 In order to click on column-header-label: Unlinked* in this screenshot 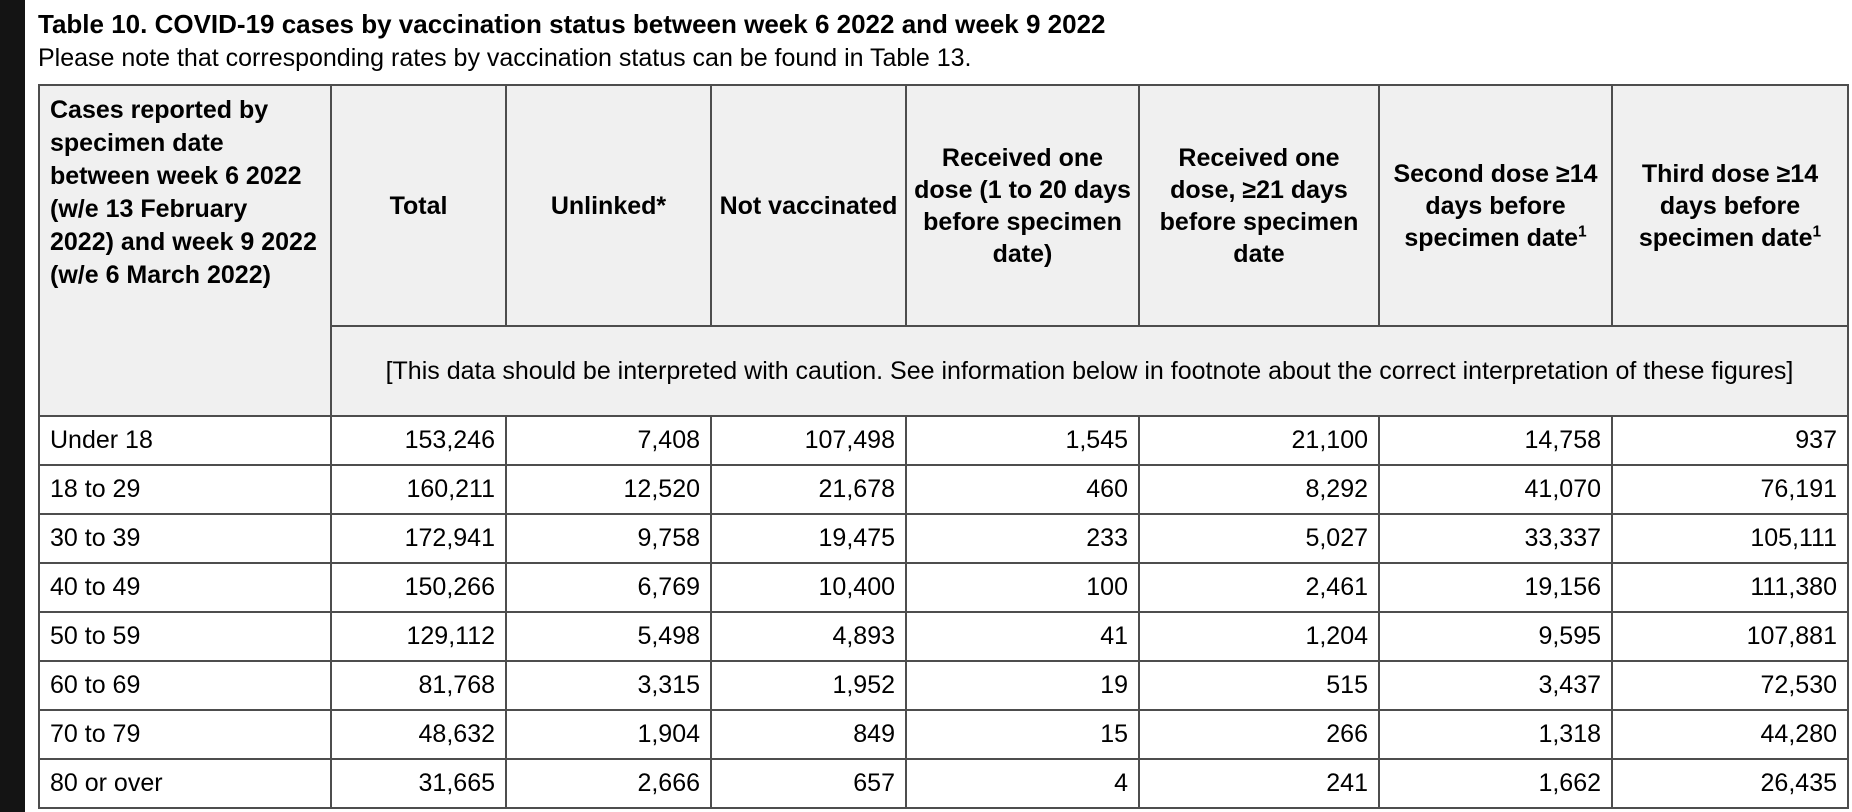, I will do `click(608, 205)`.